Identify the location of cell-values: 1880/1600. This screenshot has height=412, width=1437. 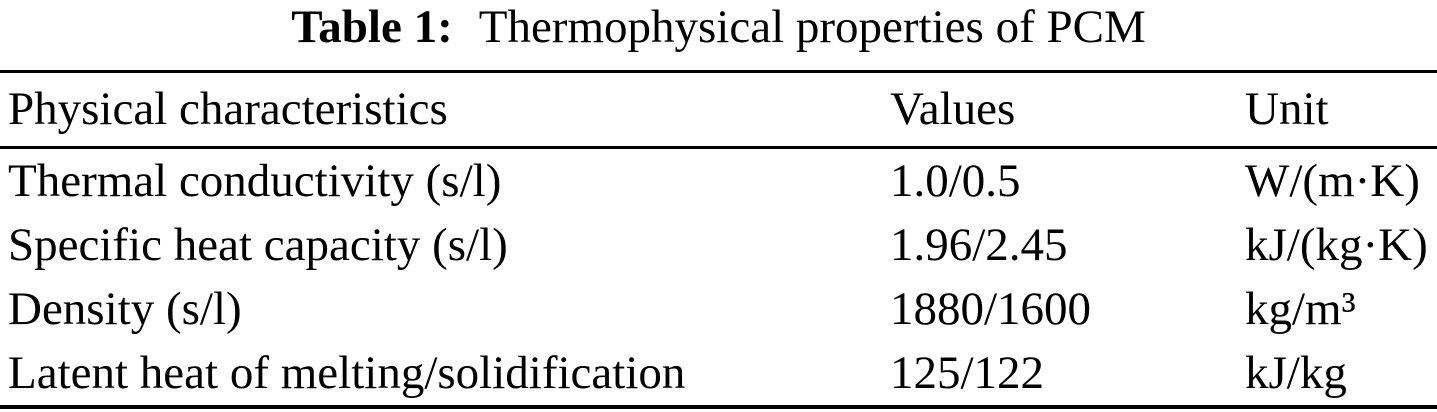
(991, 309).